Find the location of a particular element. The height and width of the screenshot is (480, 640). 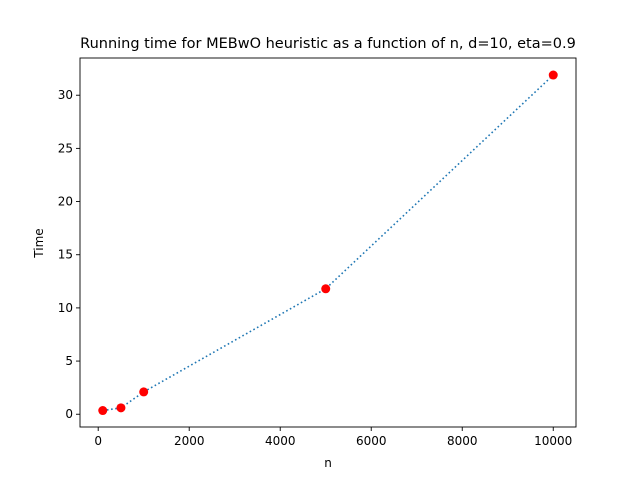

y-axis-label: Time is located at coordinates (39, 243).